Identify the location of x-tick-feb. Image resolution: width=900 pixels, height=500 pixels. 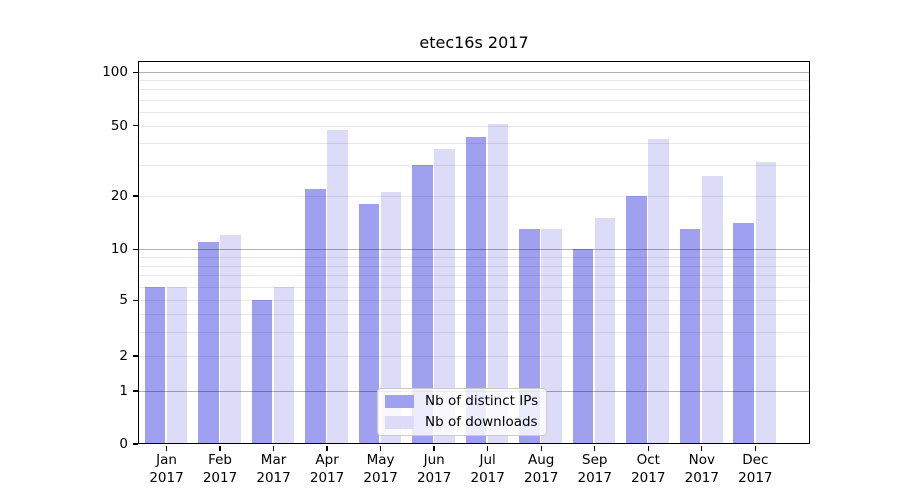
(220, 448).